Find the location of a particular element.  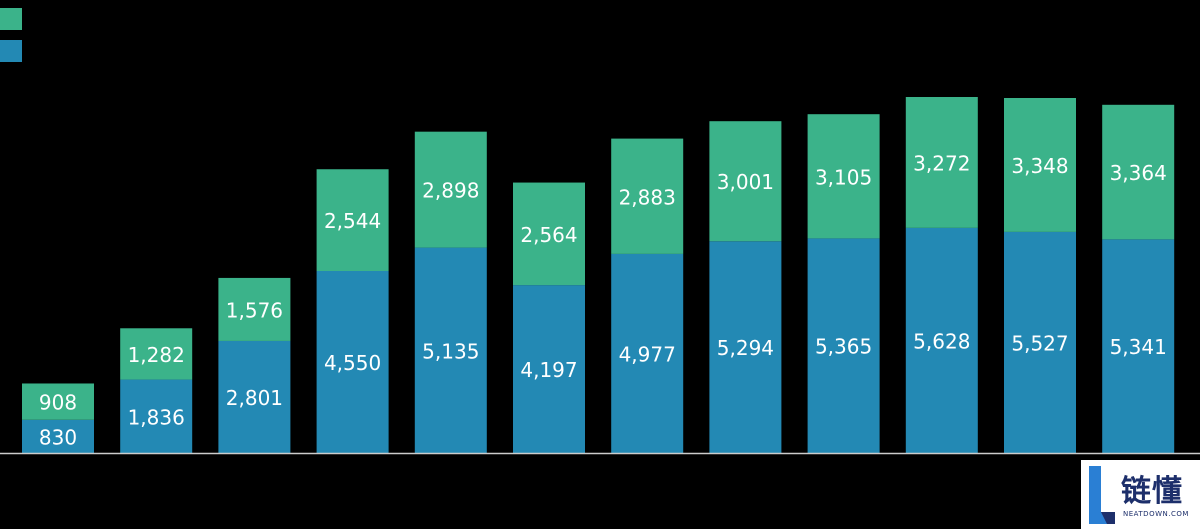

data-label: 3,364 is located at coordinates (1138, 173).